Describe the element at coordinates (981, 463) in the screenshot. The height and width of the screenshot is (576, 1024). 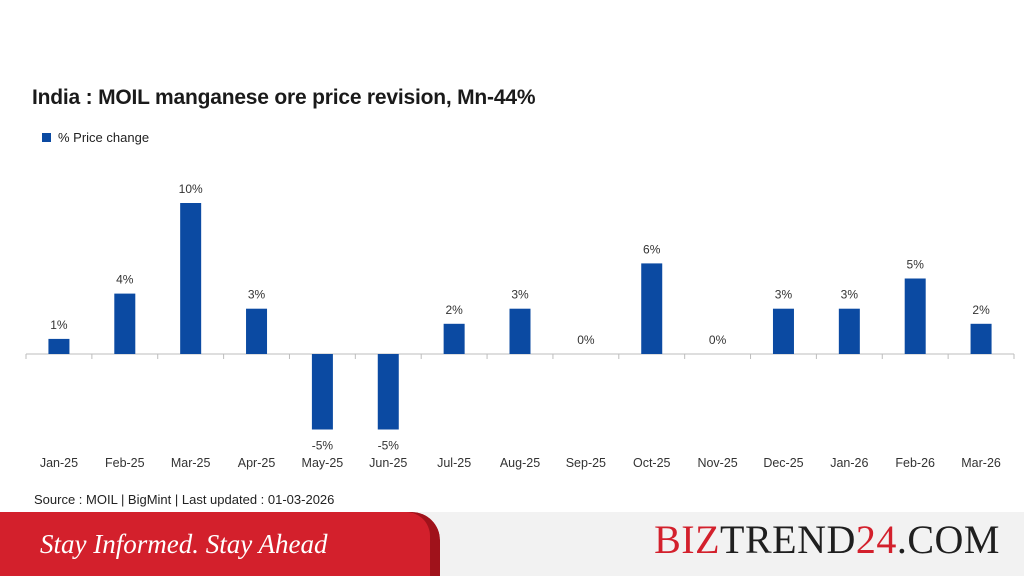
I see `x-tick-label: Mar-26` at that location.